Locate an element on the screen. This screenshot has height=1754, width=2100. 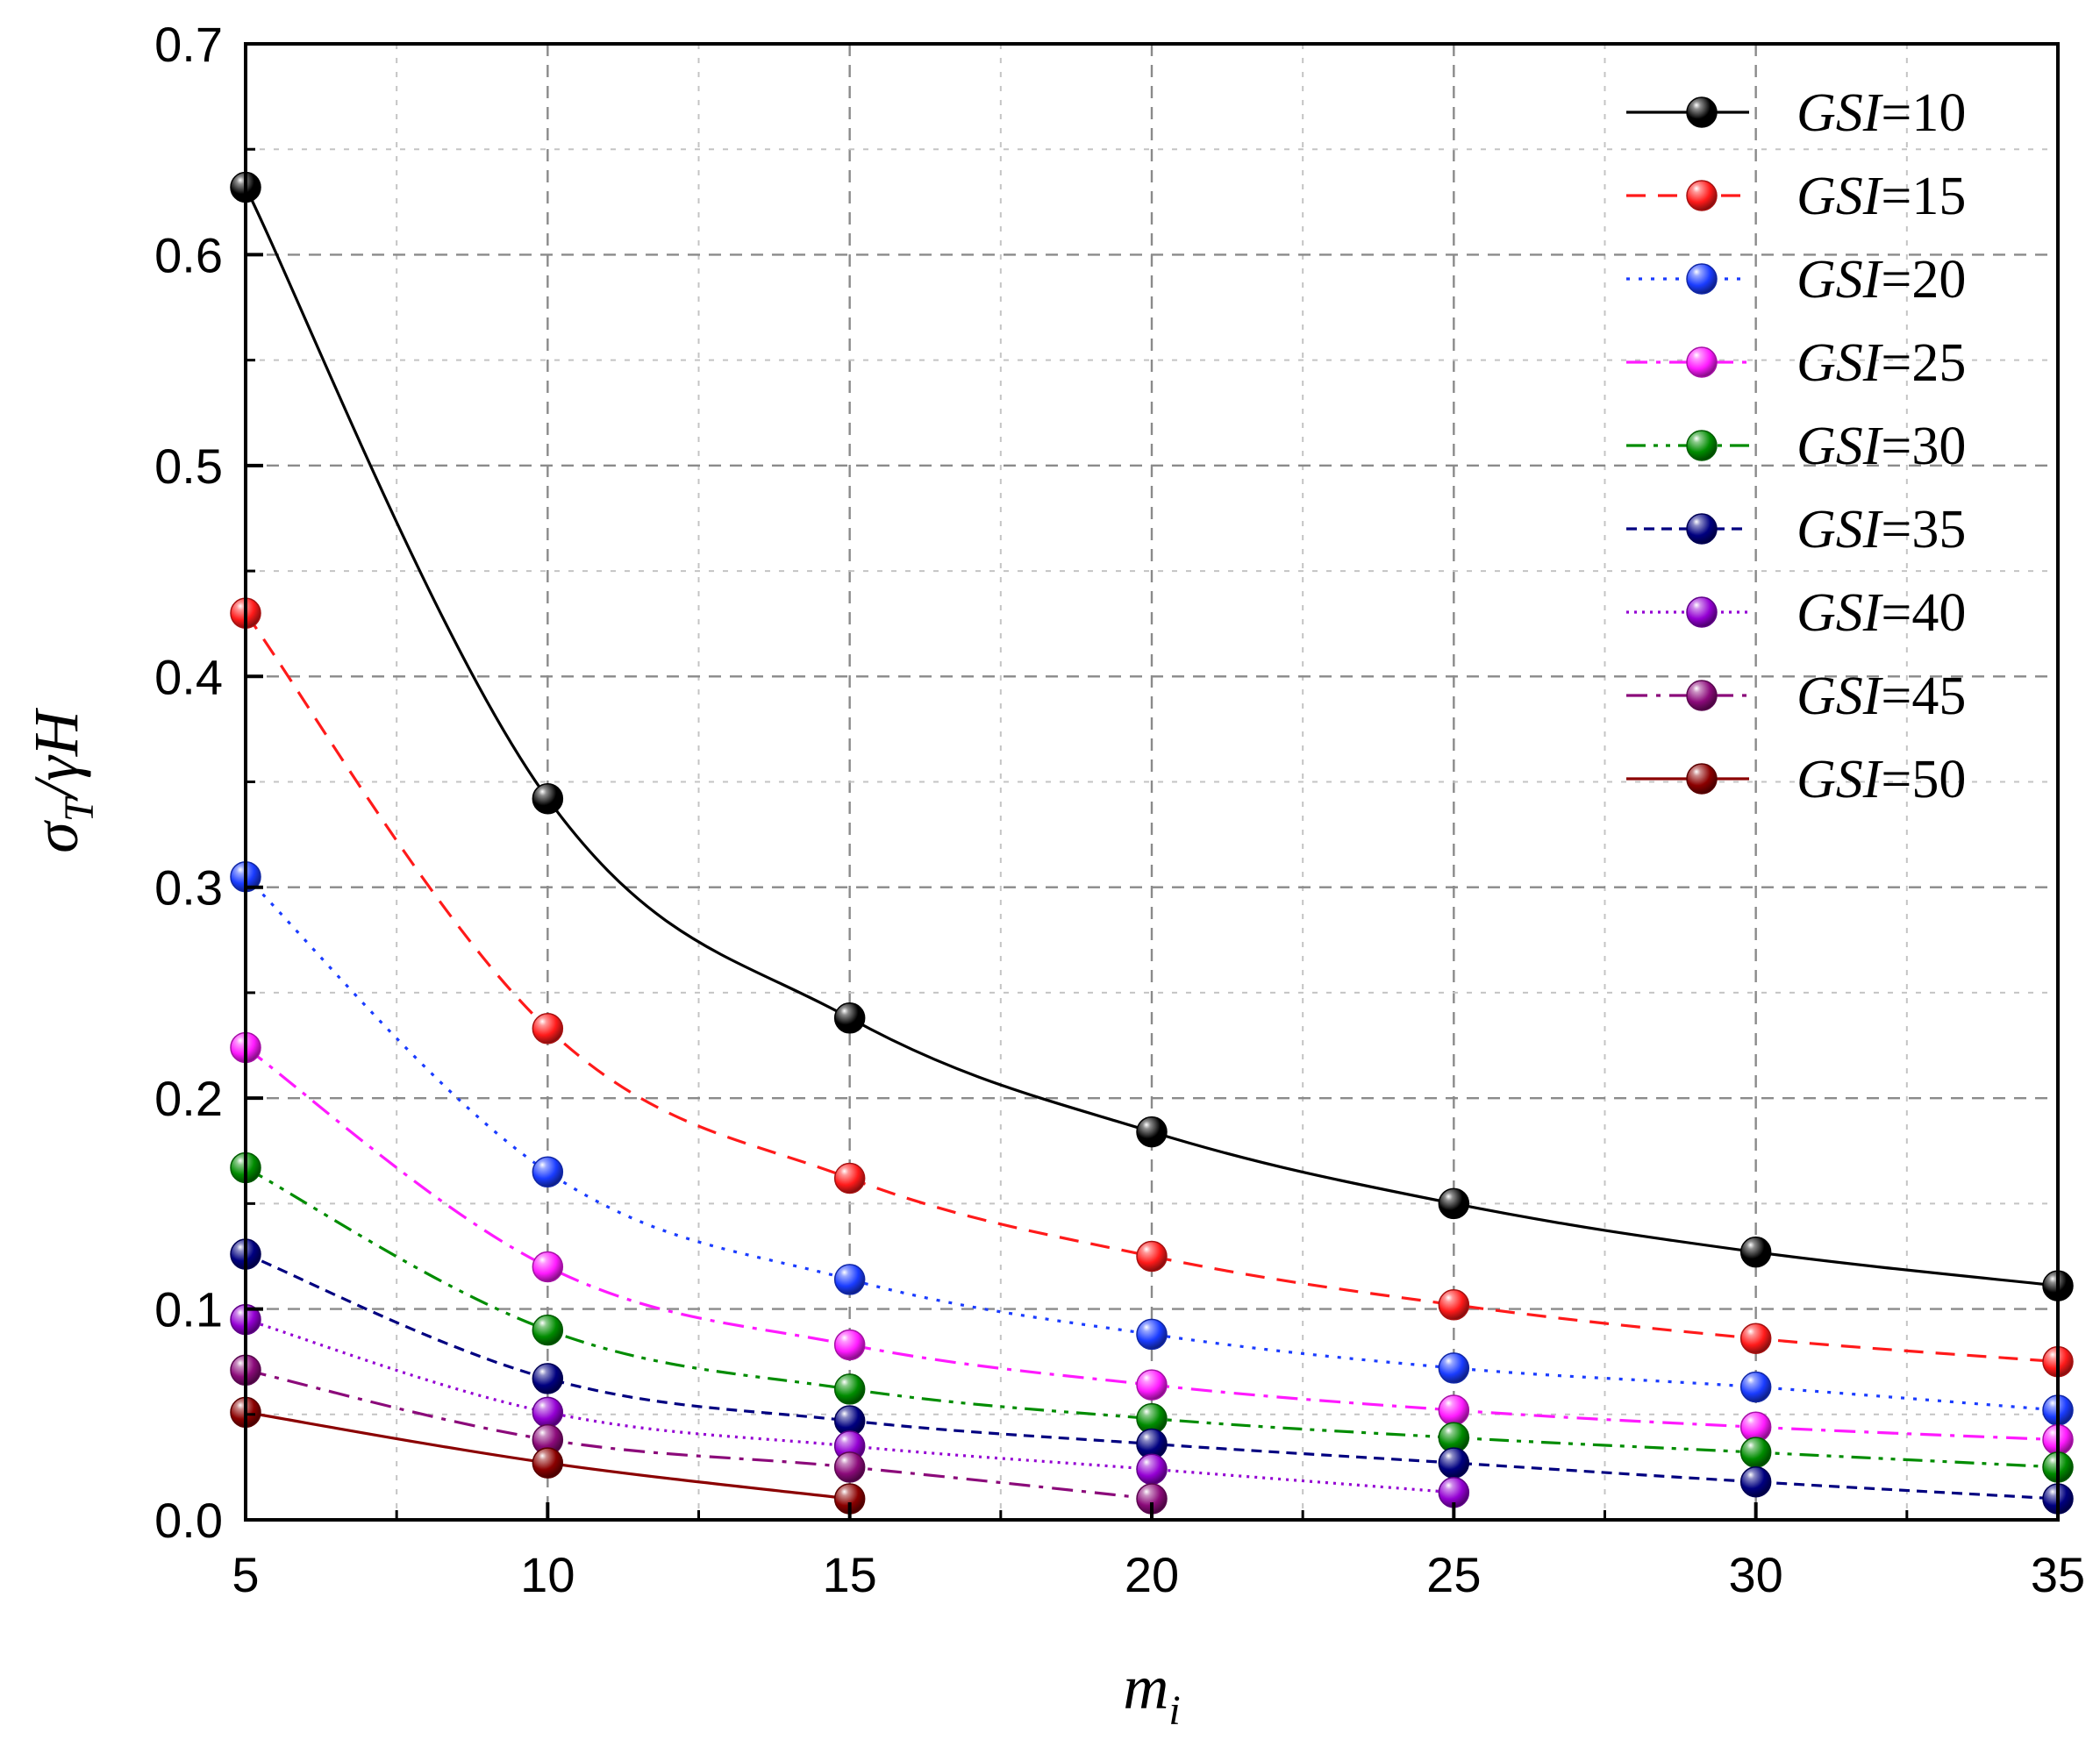
y-axis-title-subscript: T is located at coordinates (79, 808).